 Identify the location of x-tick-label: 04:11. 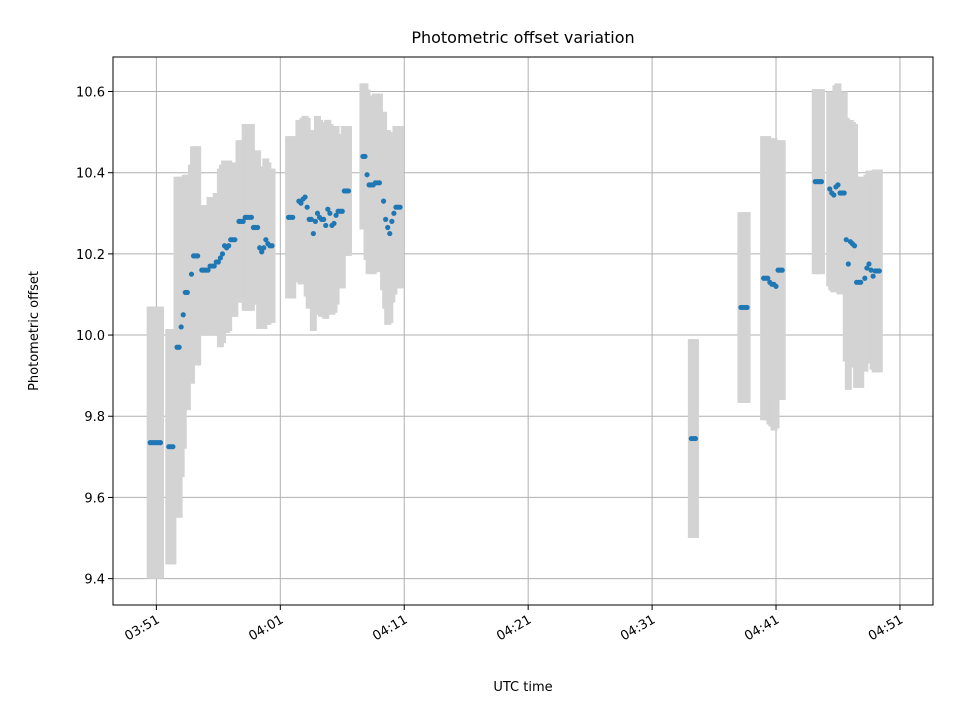
(390, 628).